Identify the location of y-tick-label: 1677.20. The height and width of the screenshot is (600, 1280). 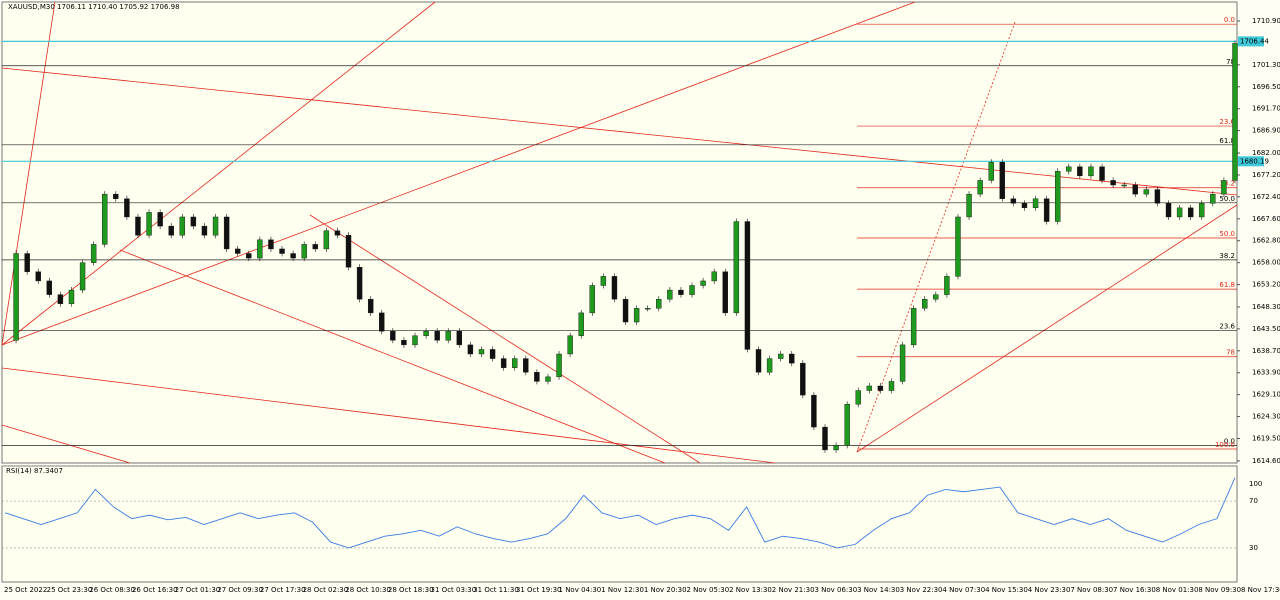
(1266, 175).